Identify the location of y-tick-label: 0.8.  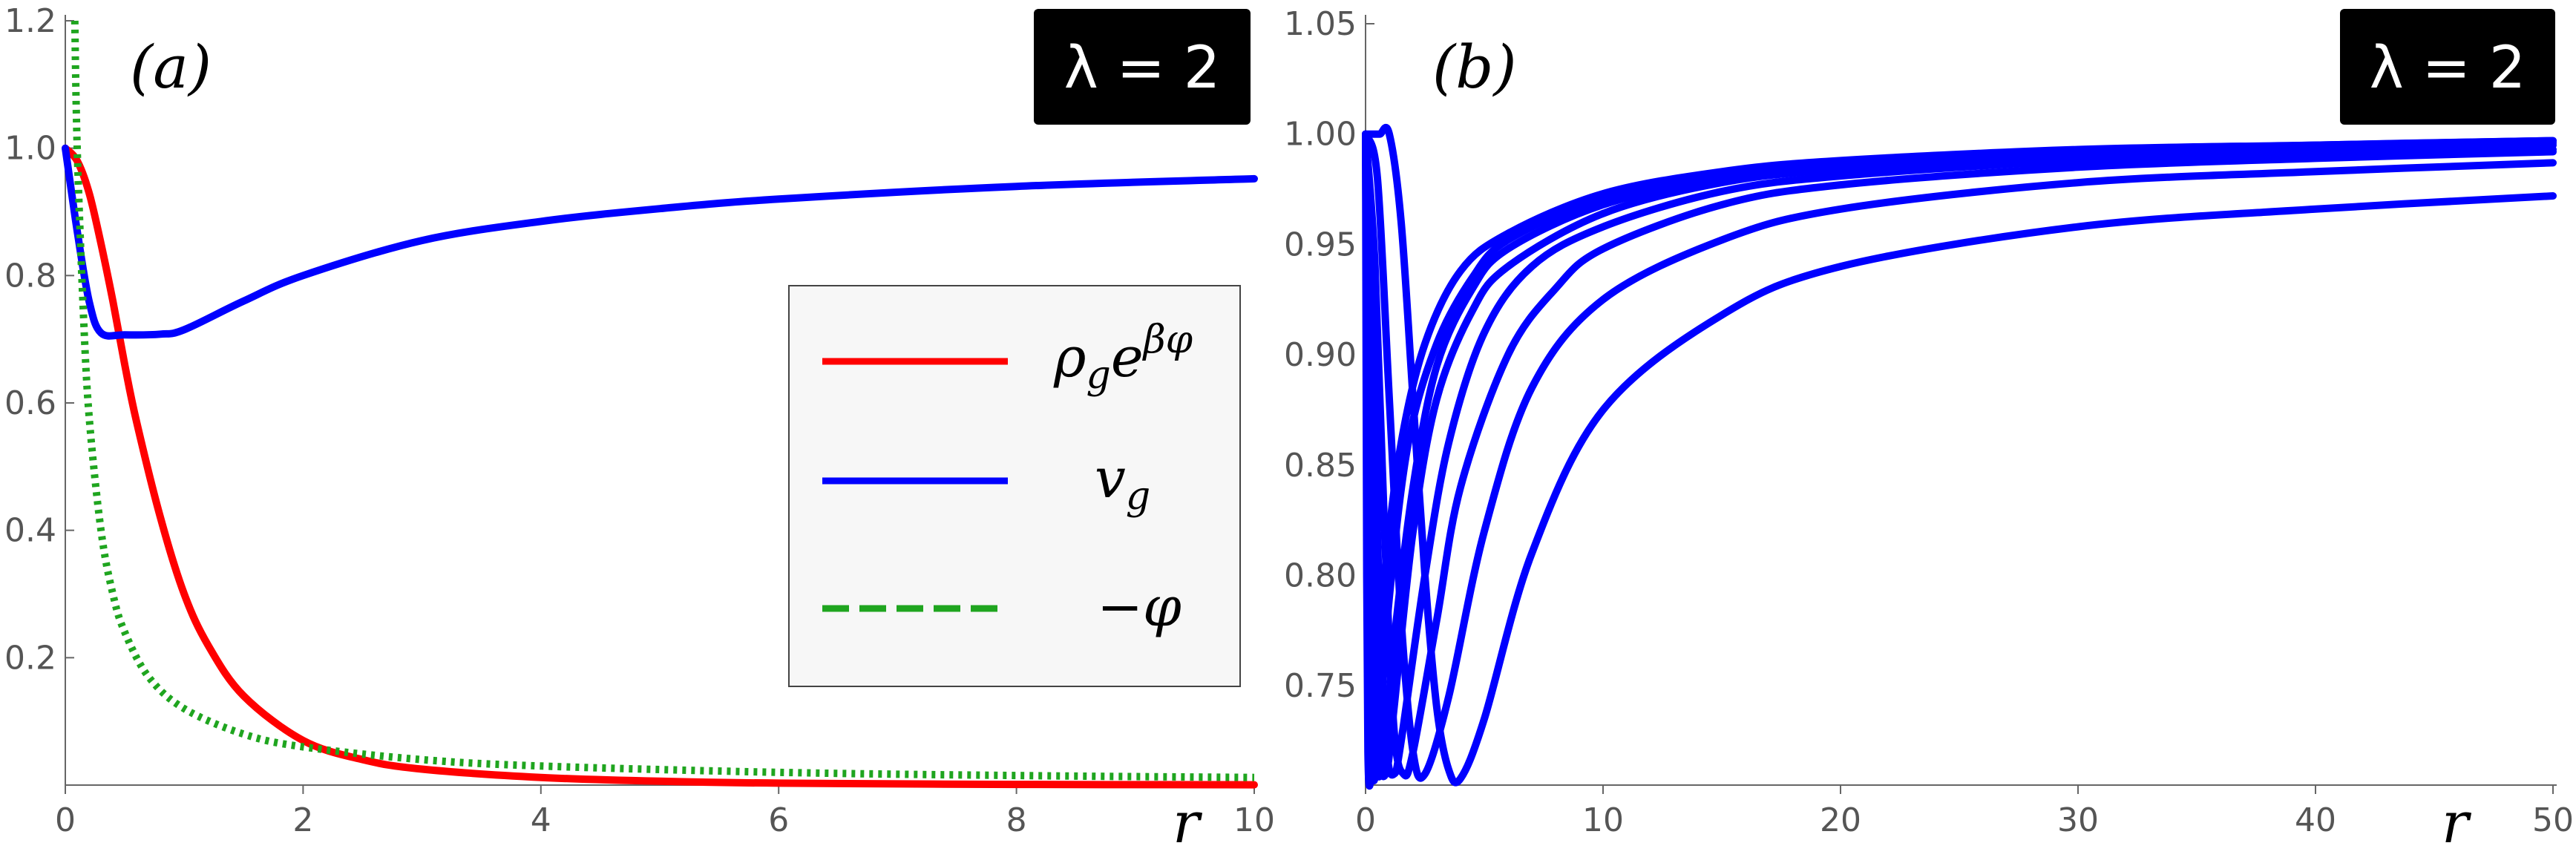
(30, 276).